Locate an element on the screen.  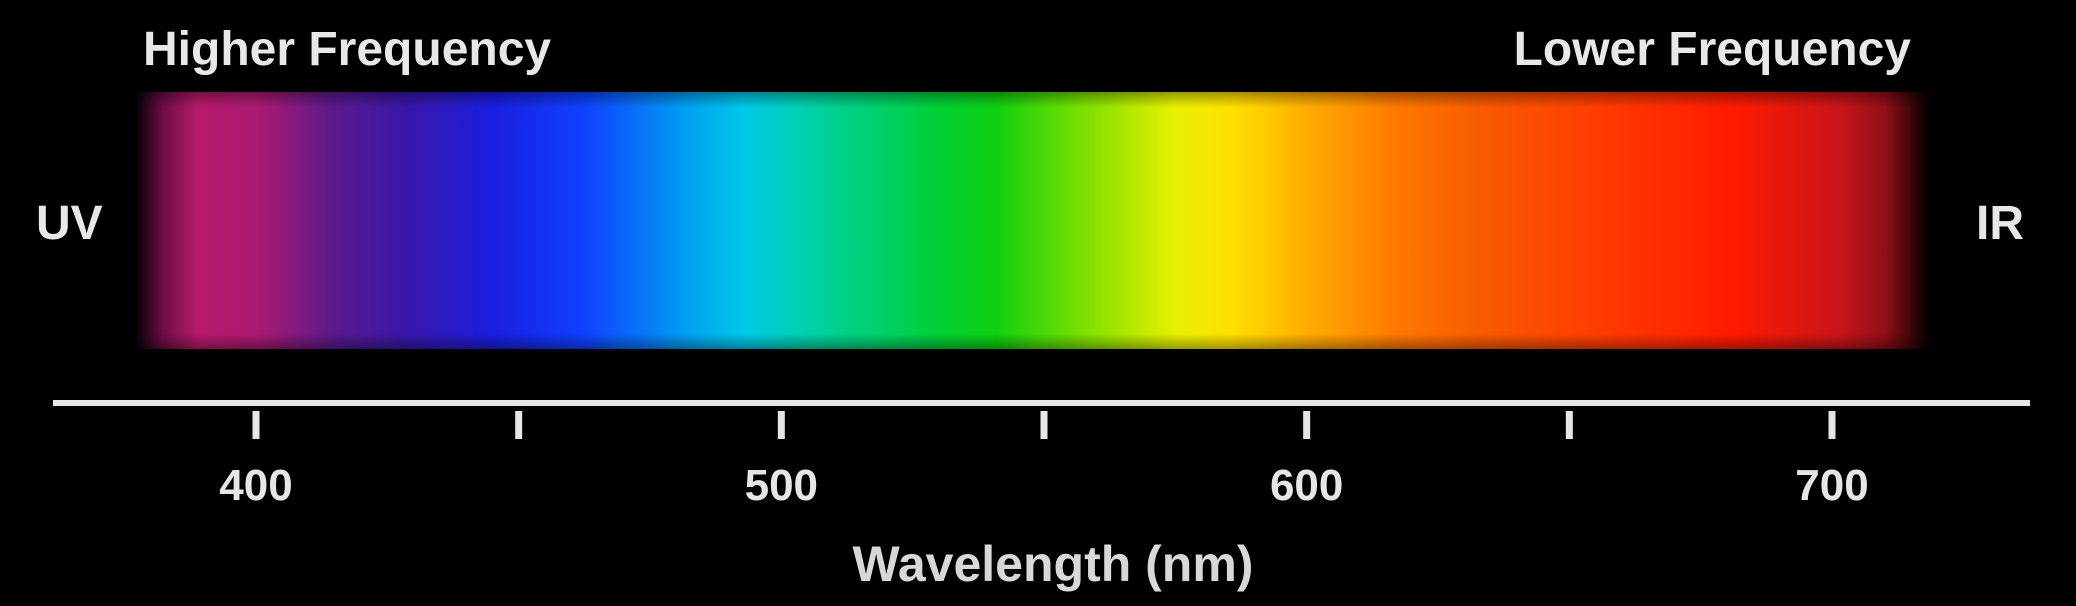
tick-label-700: 700 is located at coordinates (1831, 485).